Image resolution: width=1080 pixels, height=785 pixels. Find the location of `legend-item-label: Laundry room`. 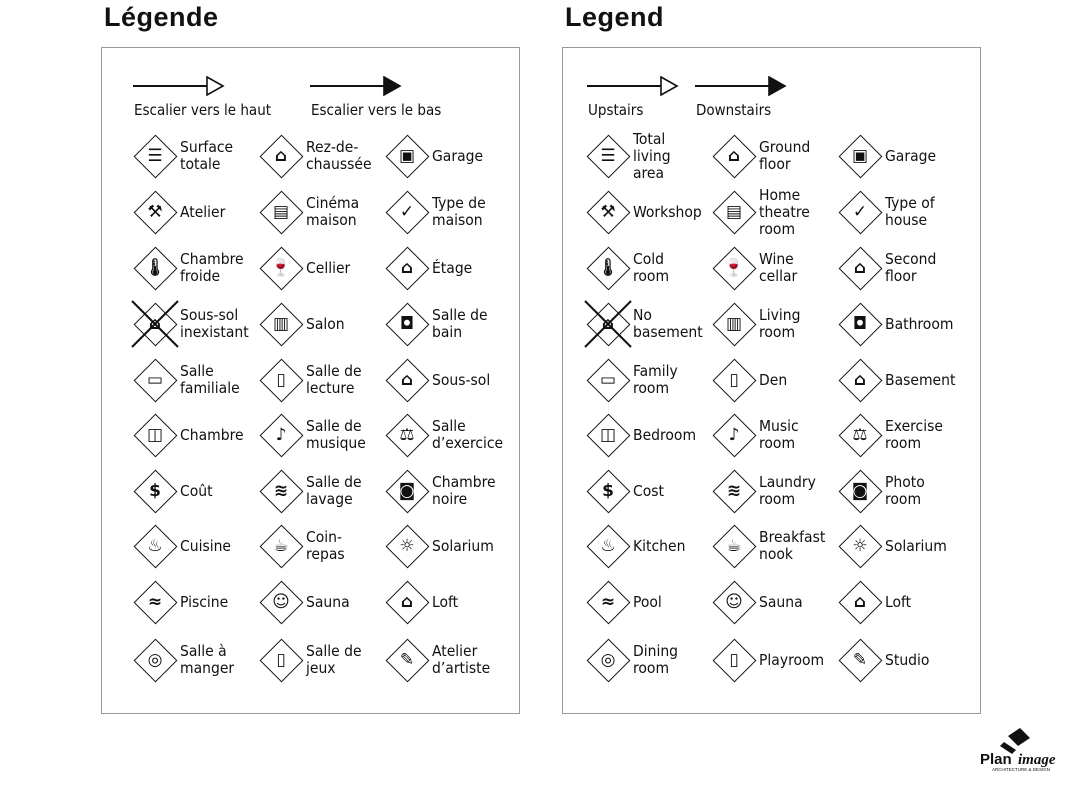

legend-item-label: Laundry room is located at coordinates (787, 490).